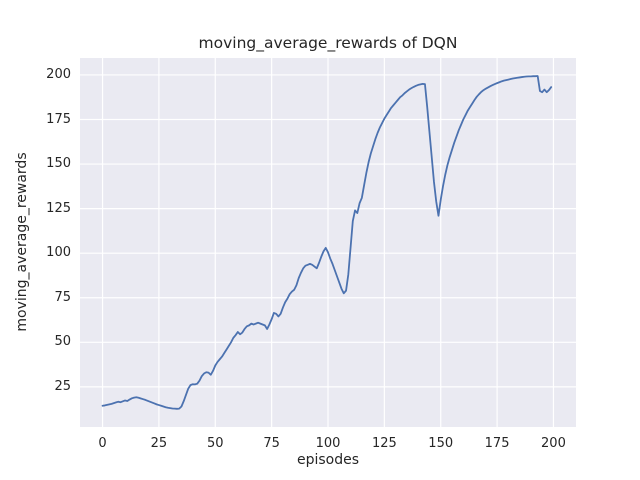  What do you see at coordinates (58, 119) in the screenshot?
I see `y-tick-label: 175` at bounding box center [58, 119].